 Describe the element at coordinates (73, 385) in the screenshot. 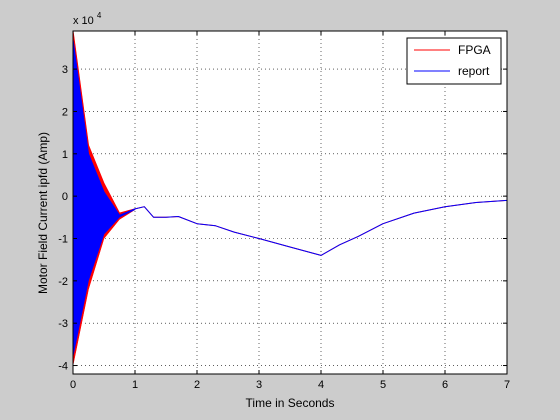

I see `x-tick-label: 0` at that location.